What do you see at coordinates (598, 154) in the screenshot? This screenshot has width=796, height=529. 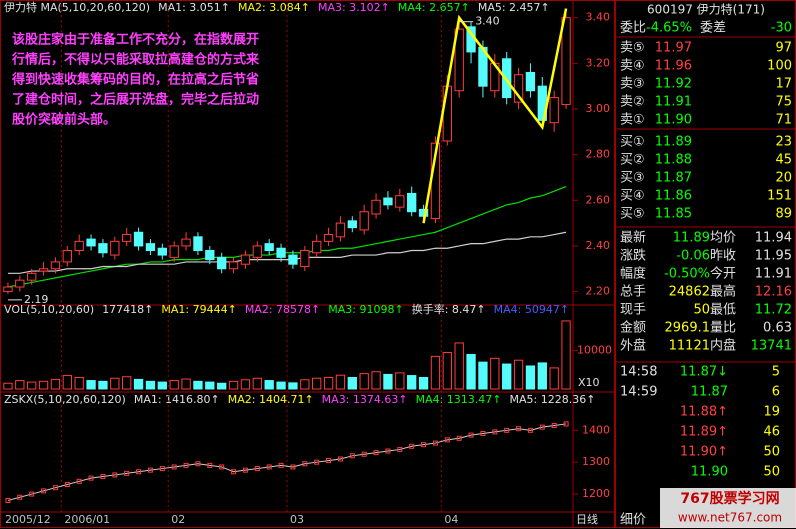 I see `y-tick-label: 2.80` at bounding box center [598, 154].